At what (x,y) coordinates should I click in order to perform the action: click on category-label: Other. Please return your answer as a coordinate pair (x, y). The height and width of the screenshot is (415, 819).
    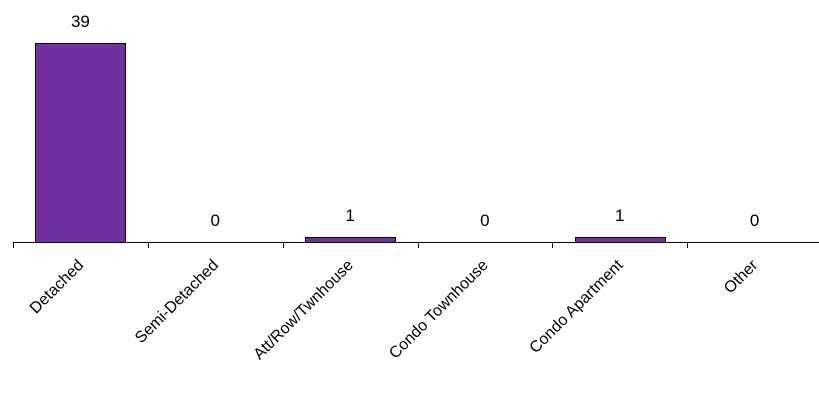
    Looking at the image, I should click on (741, 276).